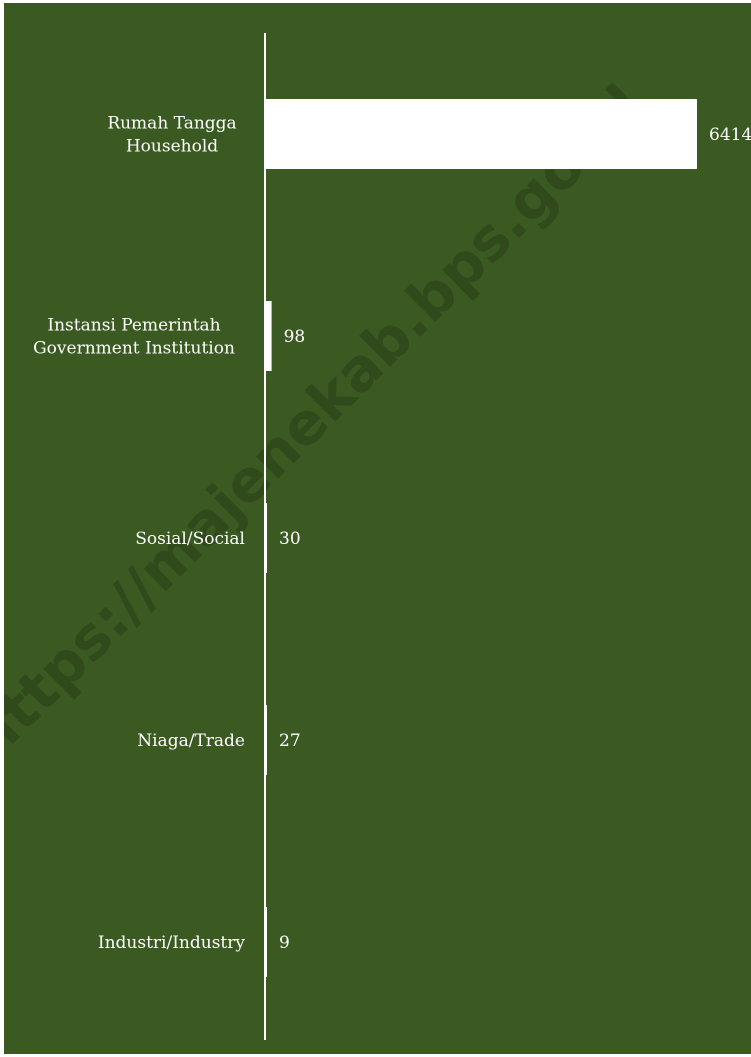 This screenshot has width=751, height=1057. I want to click on value-label-2: 30, so click(290, 539).